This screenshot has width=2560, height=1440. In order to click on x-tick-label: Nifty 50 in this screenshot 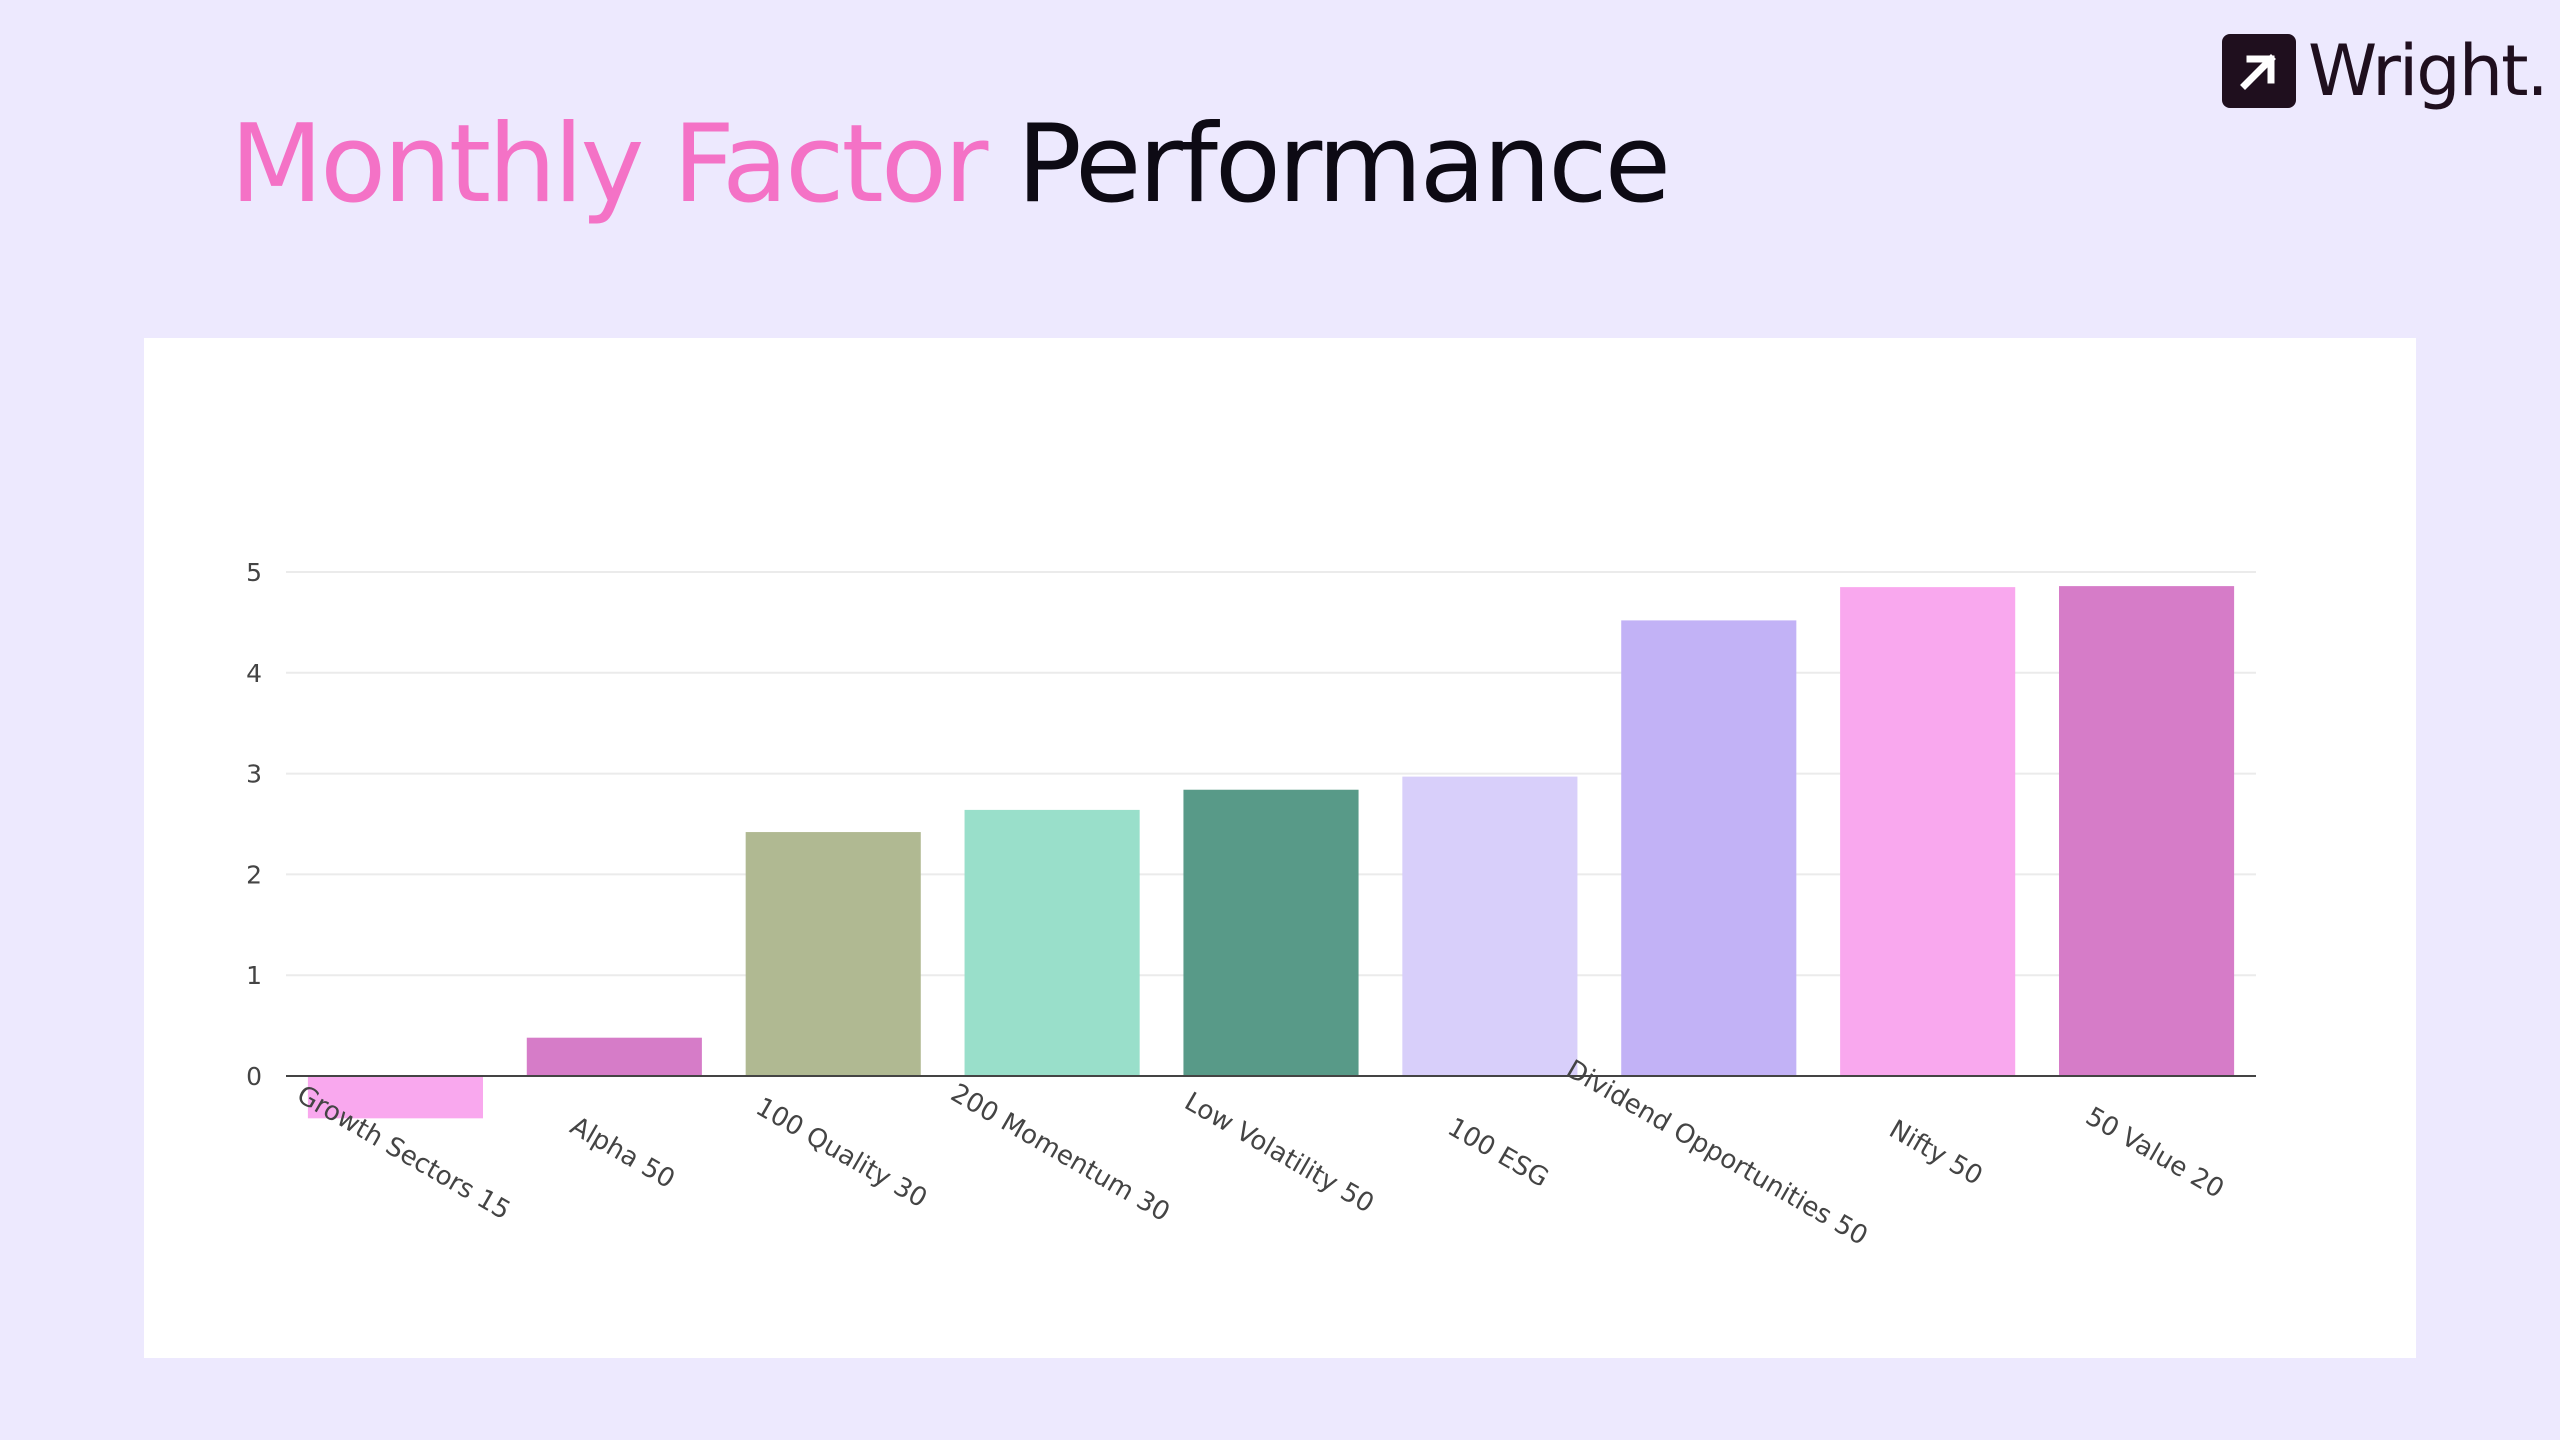, I will do `click(1936, 1153)`.